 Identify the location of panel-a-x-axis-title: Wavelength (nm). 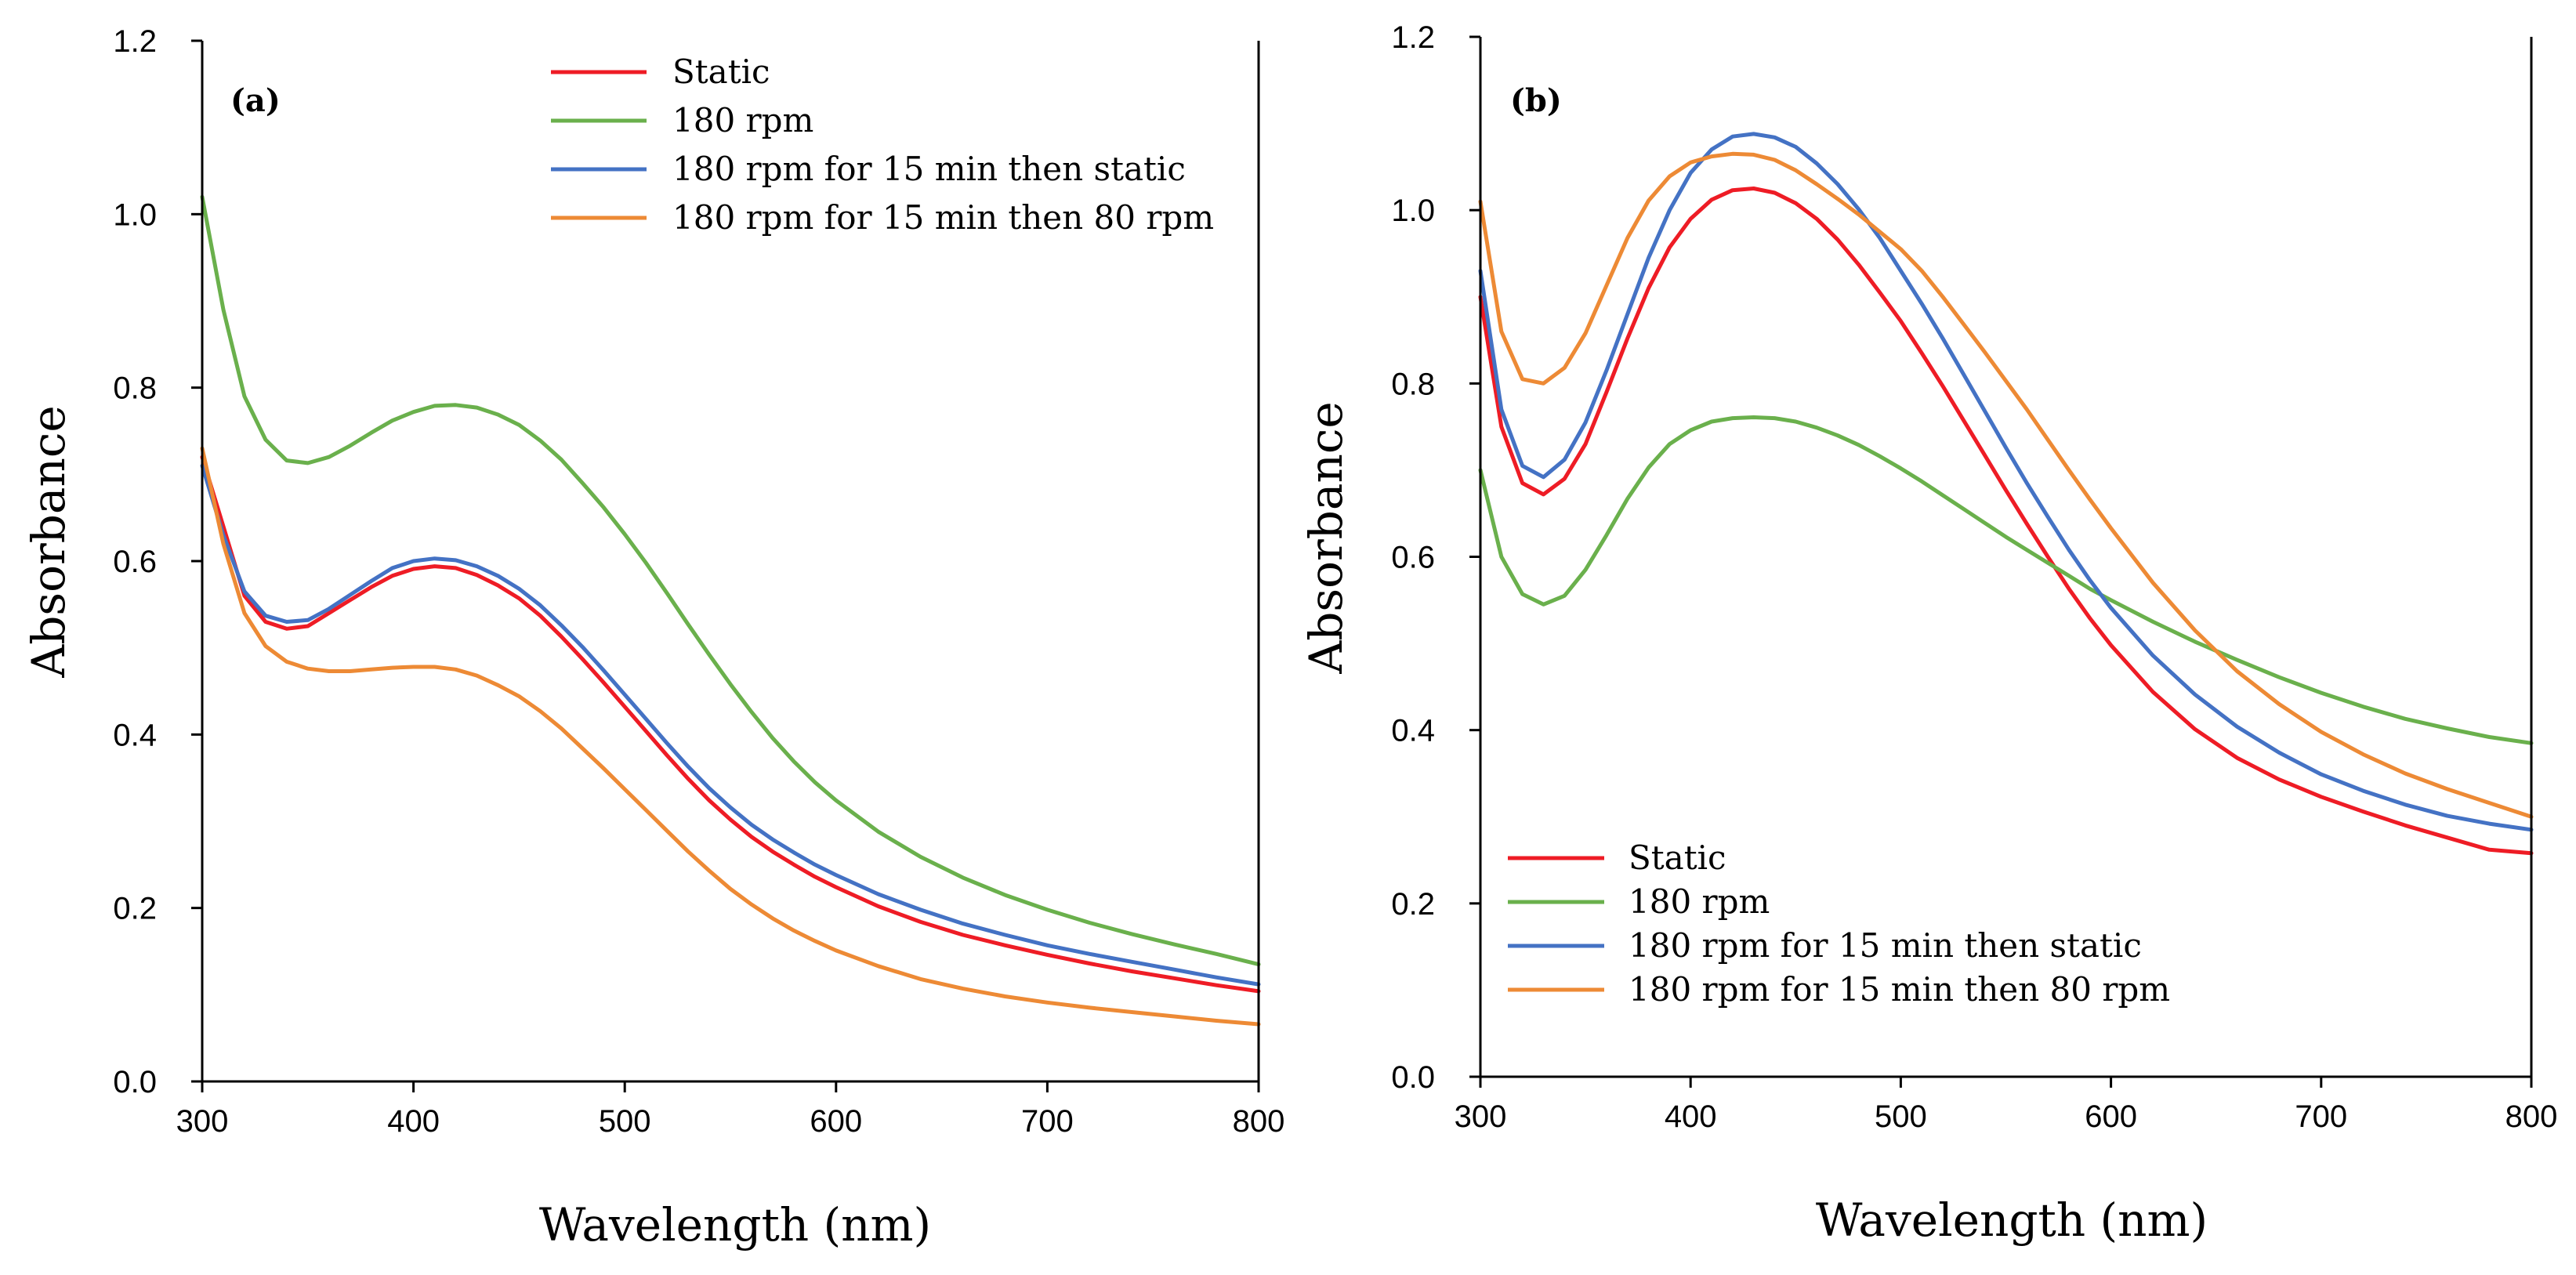
(735, 1224).